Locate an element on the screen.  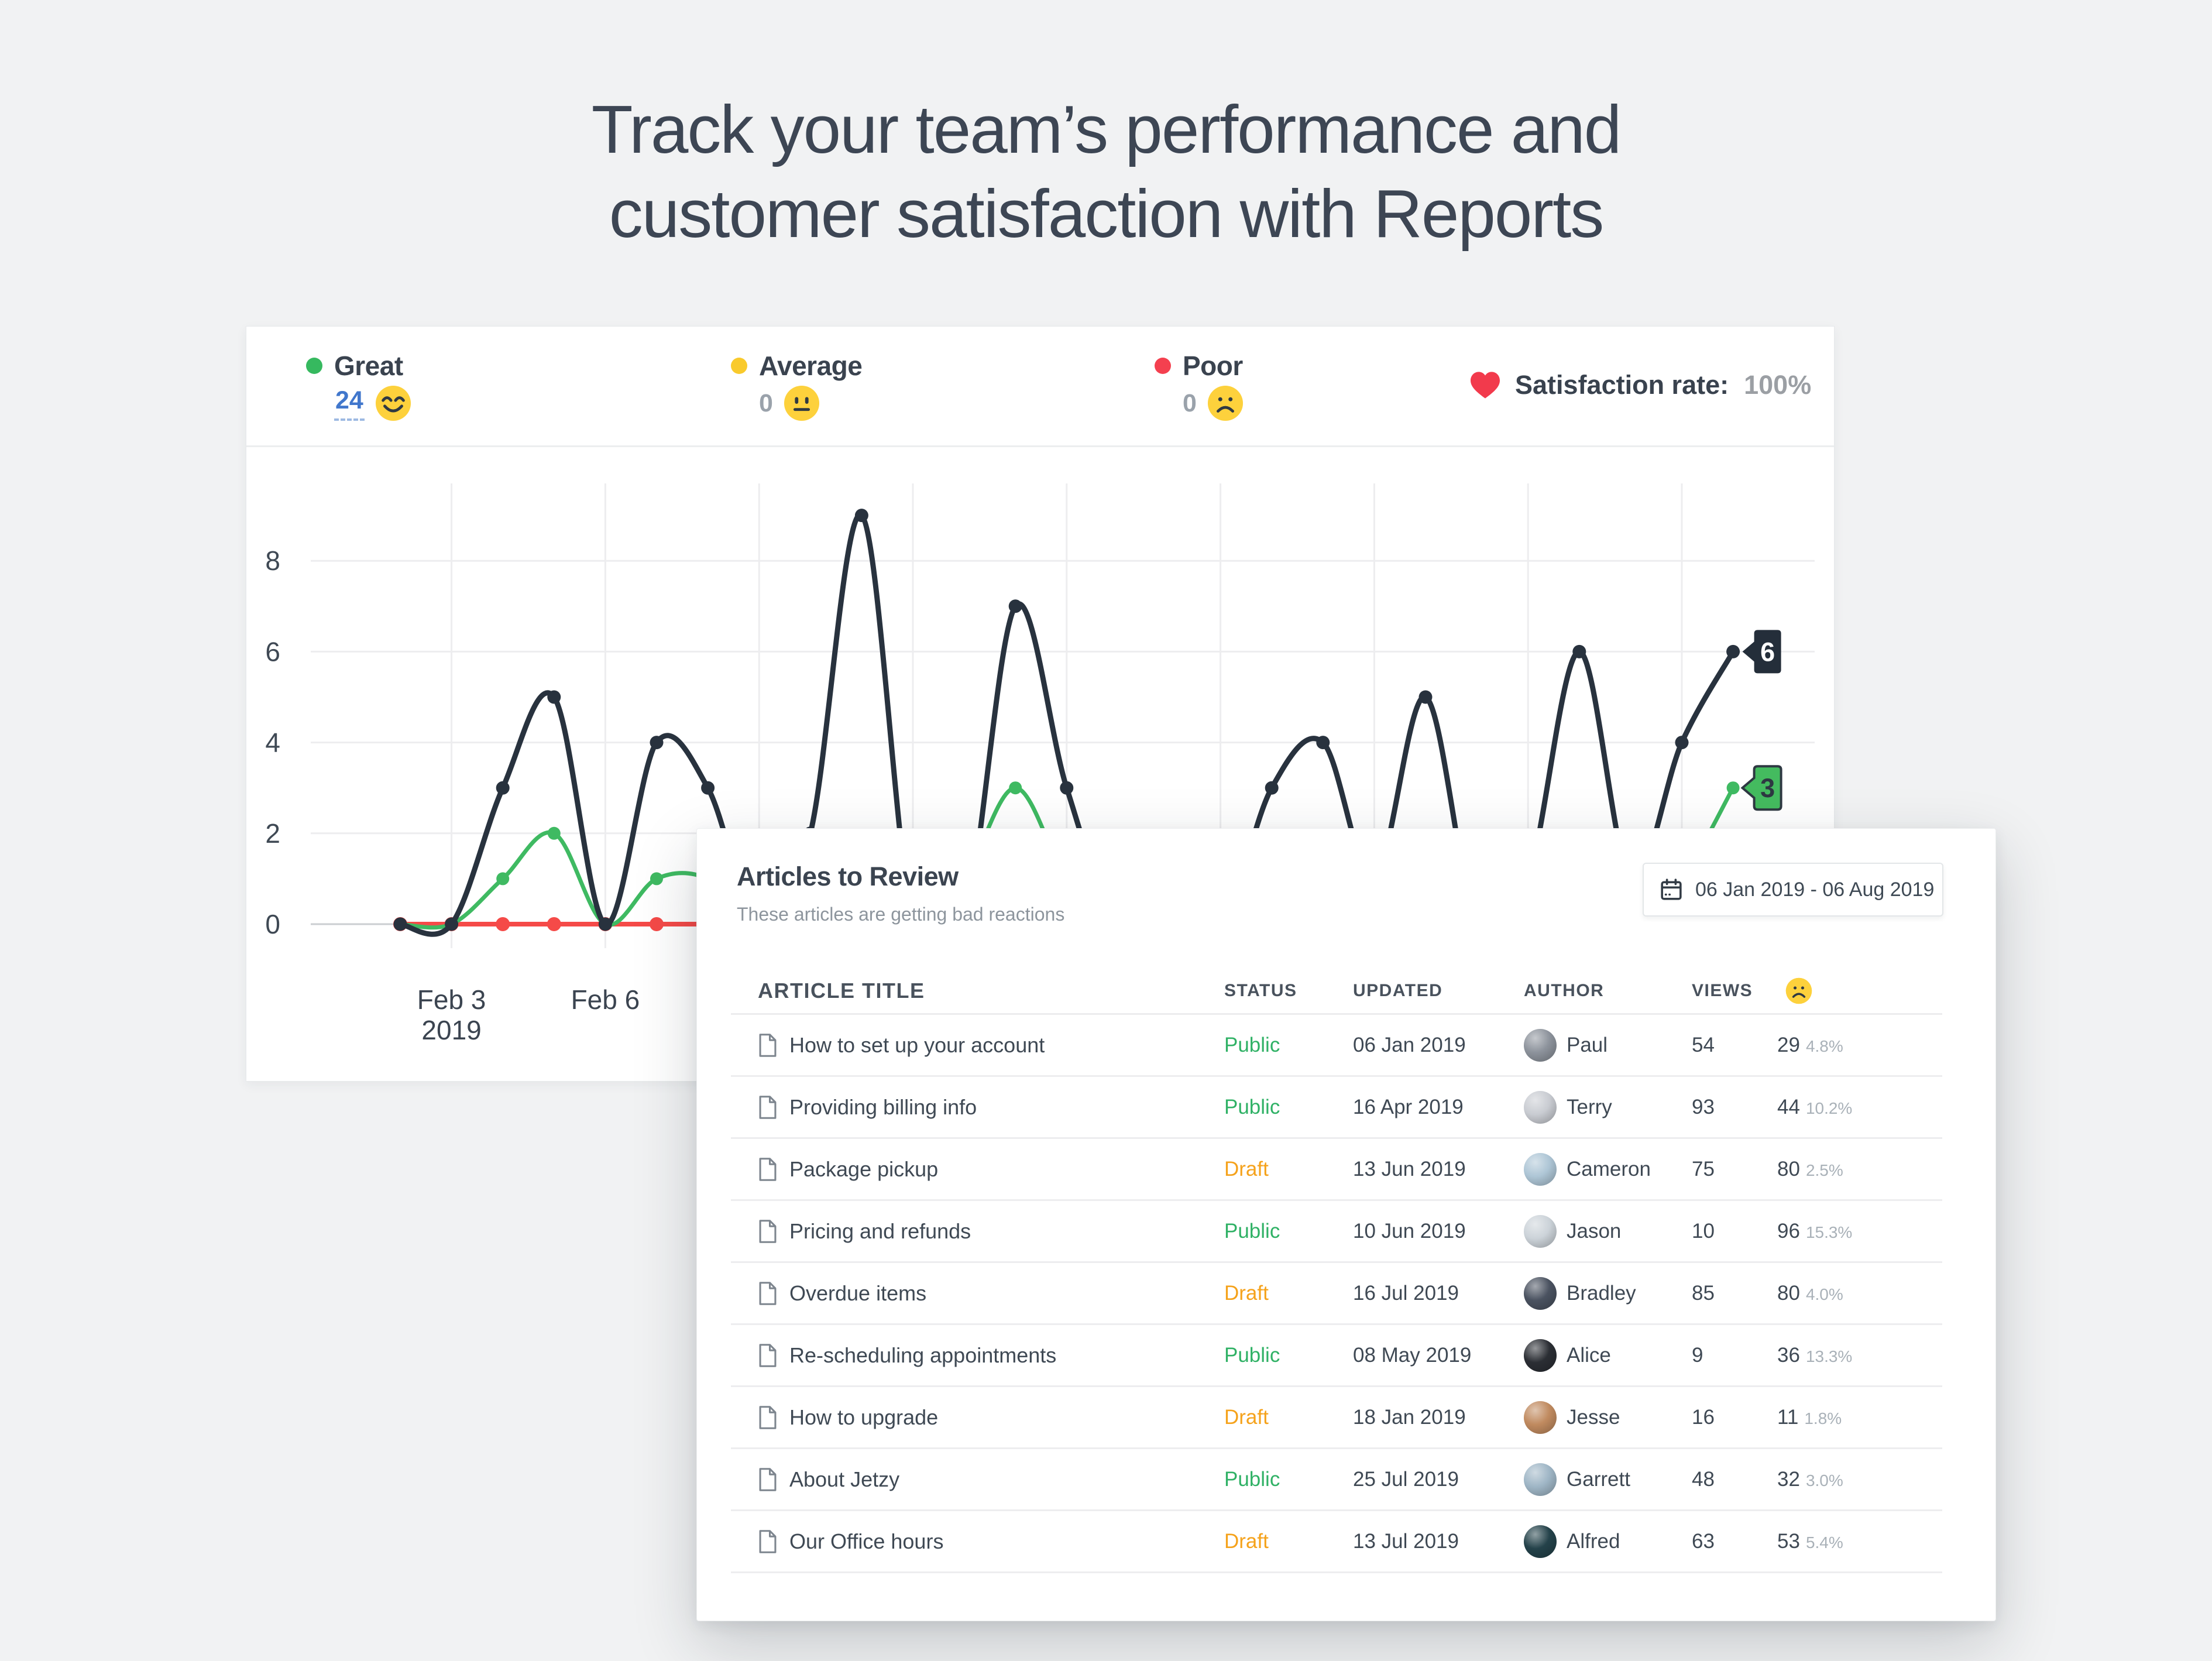
articles-title: Articles to Review is located at coordinates (848, 877).